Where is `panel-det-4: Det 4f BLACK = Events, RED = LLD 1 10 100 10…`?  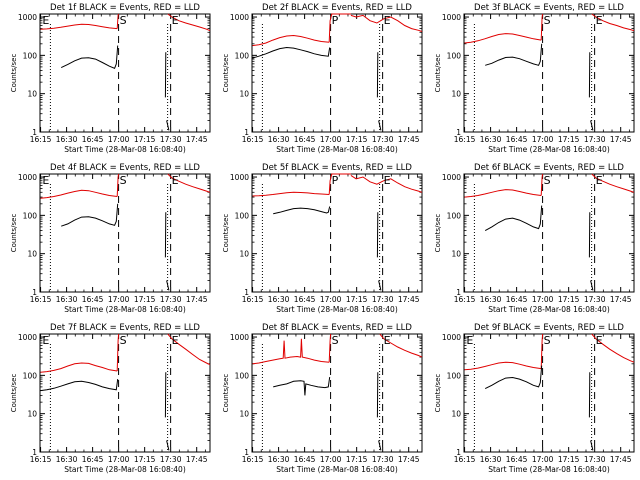
panel-det-4: Det 4f BLACK = Events, RED = LLD 1 10 100 10… is located at coordinates (110, 238).